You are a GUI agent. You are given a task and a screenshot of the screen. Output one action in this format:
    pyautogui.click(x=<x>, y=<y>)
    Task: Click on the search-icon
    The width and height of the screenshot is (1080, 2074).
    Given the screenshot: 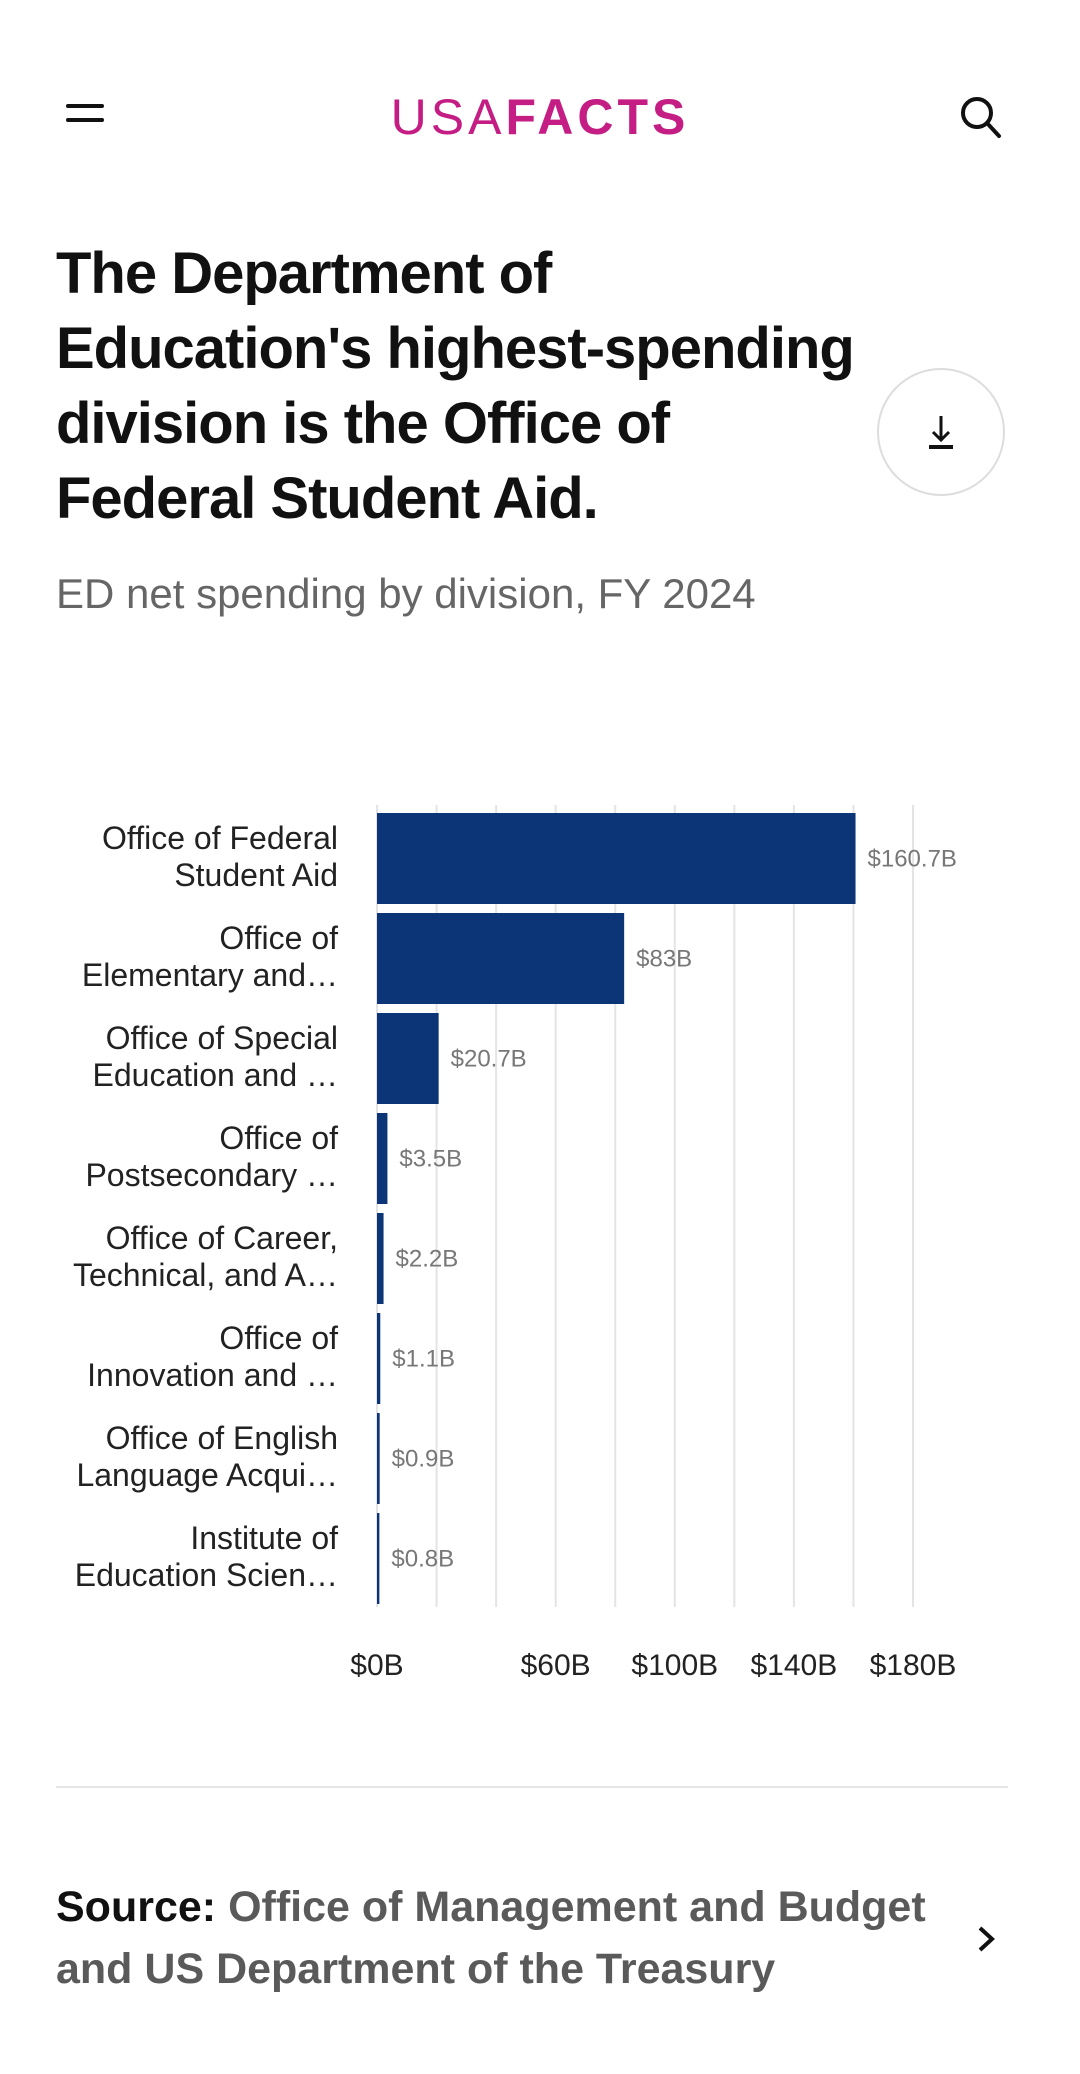 What is the action you would take?
    pyautogui.click(x=981, y=117)
    